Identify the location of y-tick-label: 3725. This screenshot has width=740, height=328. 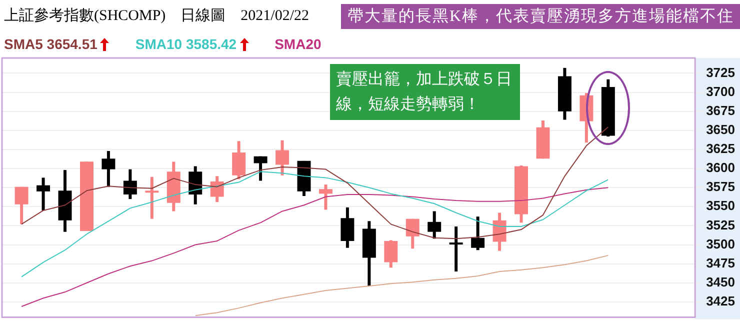
(720, 72).